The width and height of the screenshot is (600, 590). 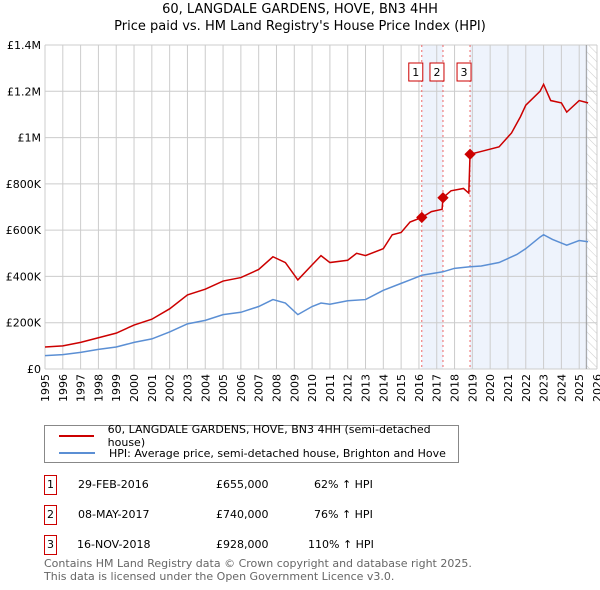 I want to click on x-tick-label: 2005, so click(x=223, y=388).